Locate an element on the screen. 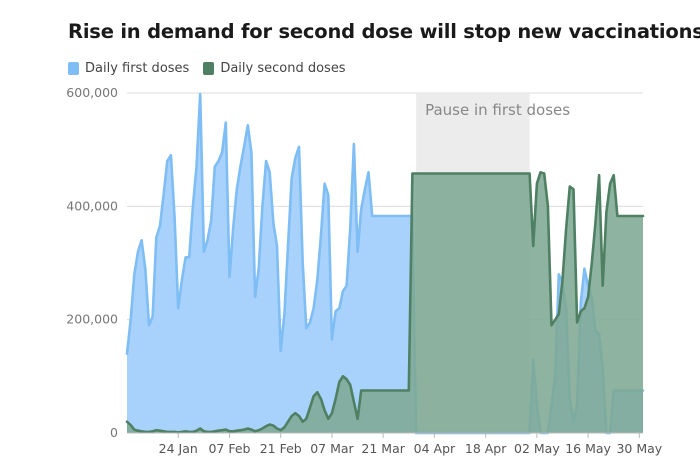 Image resolution: width=700 pixels, height=462 pixels. x-tick-label: 21 Mar is located at coordinates (383, 448).